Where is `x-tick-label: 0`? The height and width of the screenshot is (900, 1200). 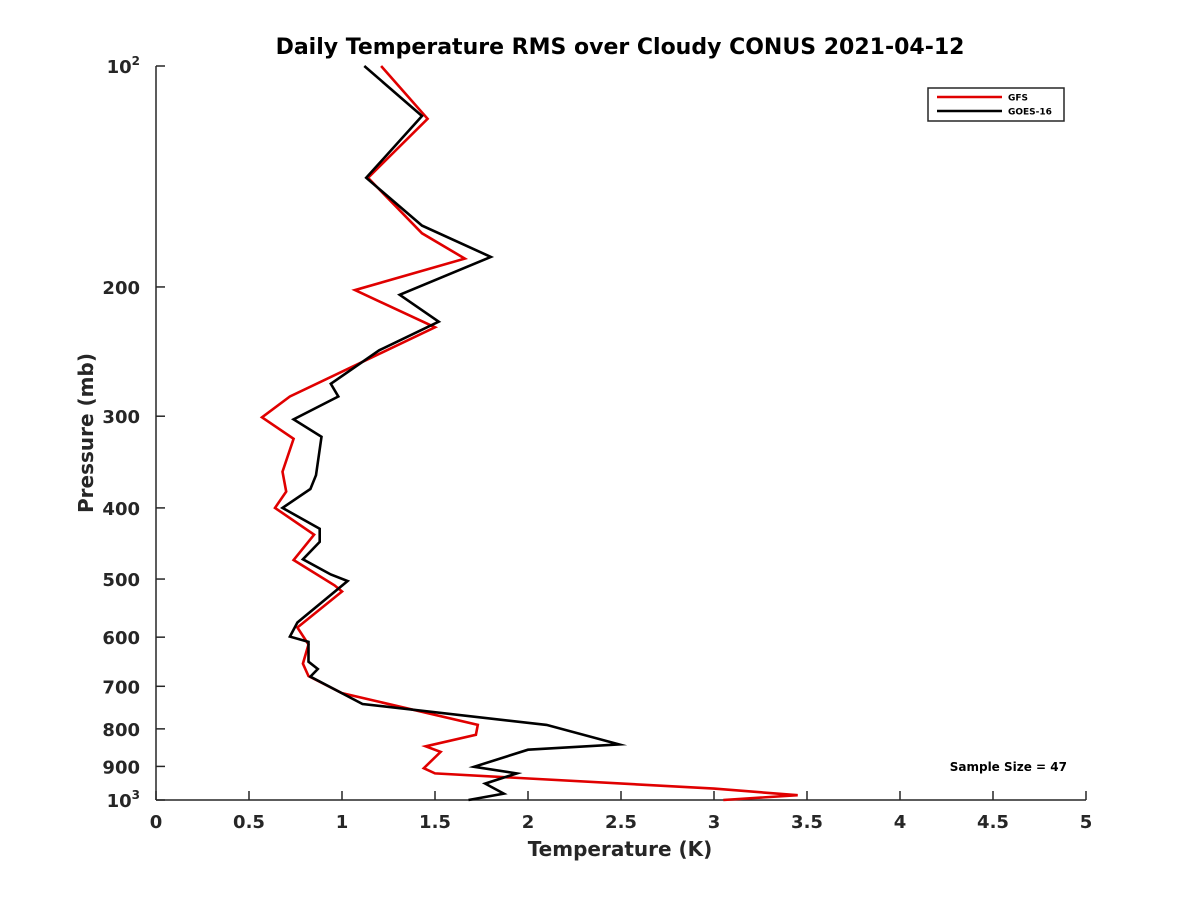 x-tick-label: 0 is located at coordinates (156, 822).